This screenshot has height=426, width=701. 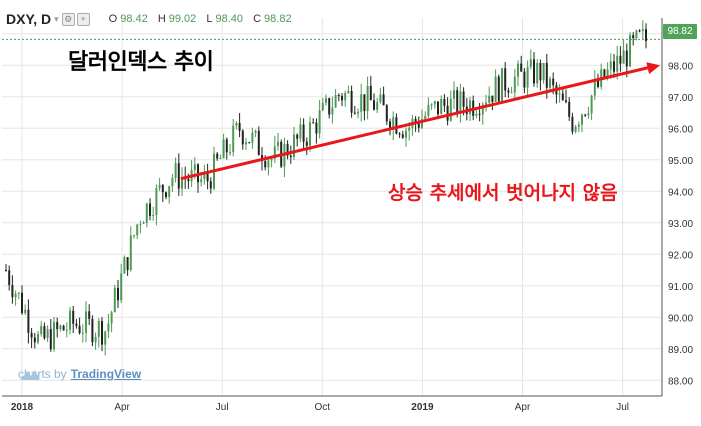 I want to click on close-value: 98.82, so click(x=278, y=19).